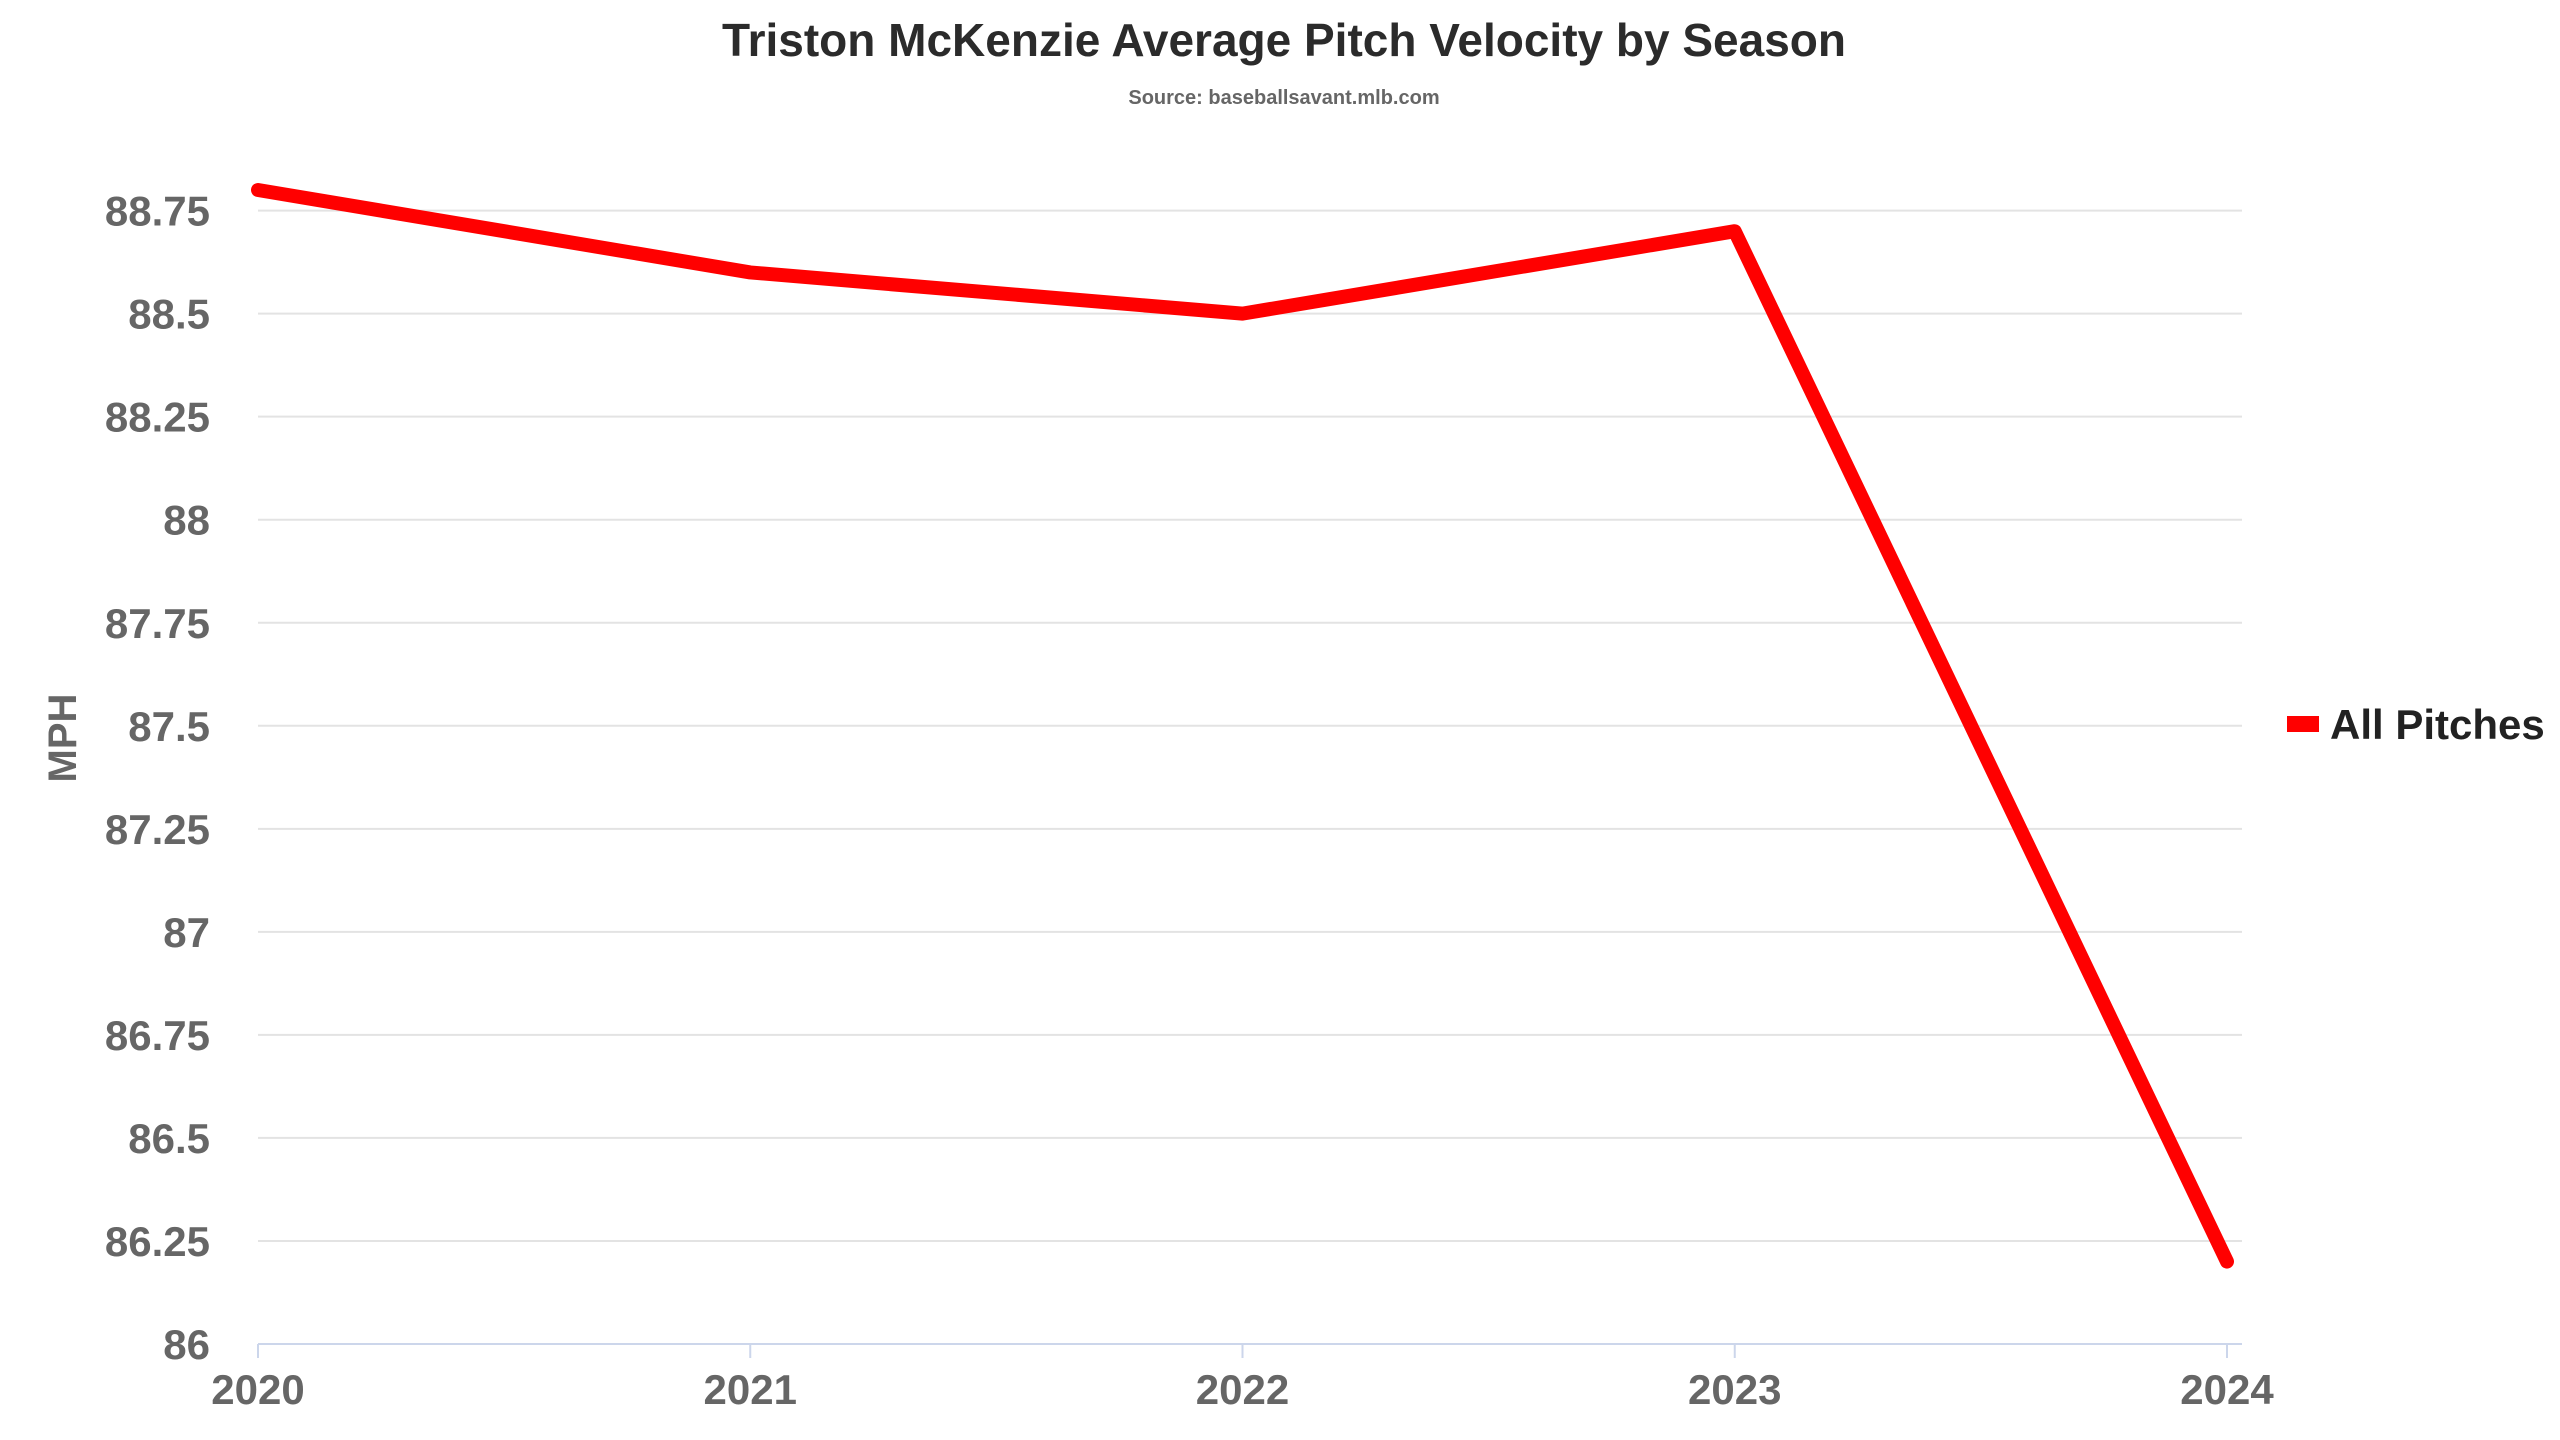  What do you see at coordinates (157, 211) in the screenshot?
I see `y-tick-label: 88.75` at bounding box center [157, 211].